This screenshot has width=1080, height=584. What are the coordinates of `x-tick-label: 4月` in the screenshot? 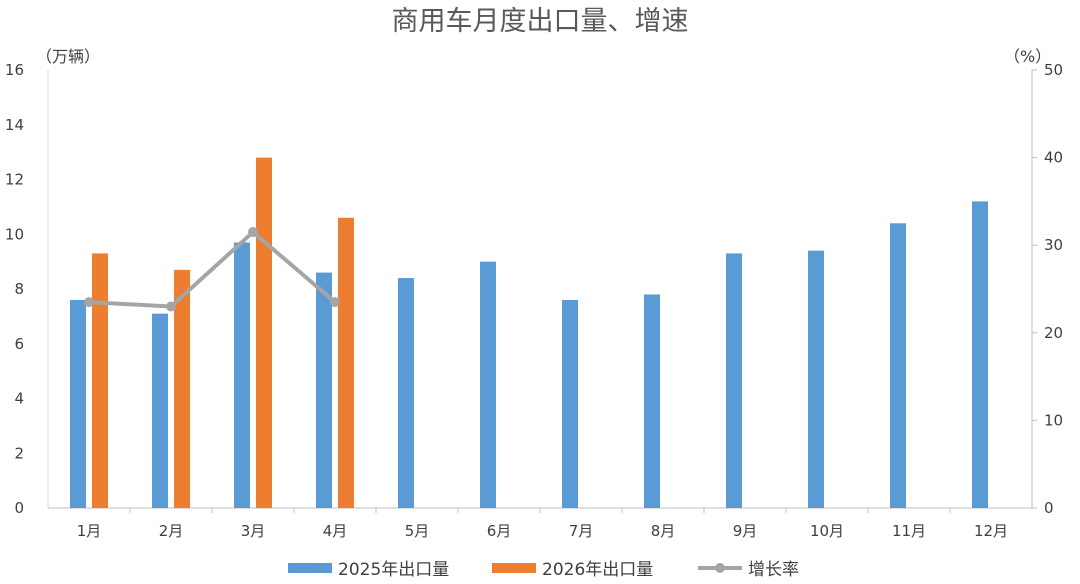 It's located at (335, 531).